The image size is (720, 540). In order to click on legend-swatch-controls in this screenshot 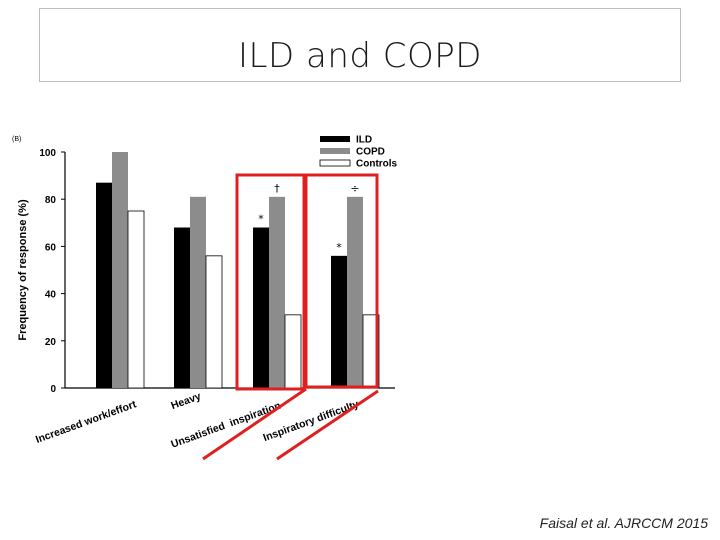, I will do `click(335, 163)`.